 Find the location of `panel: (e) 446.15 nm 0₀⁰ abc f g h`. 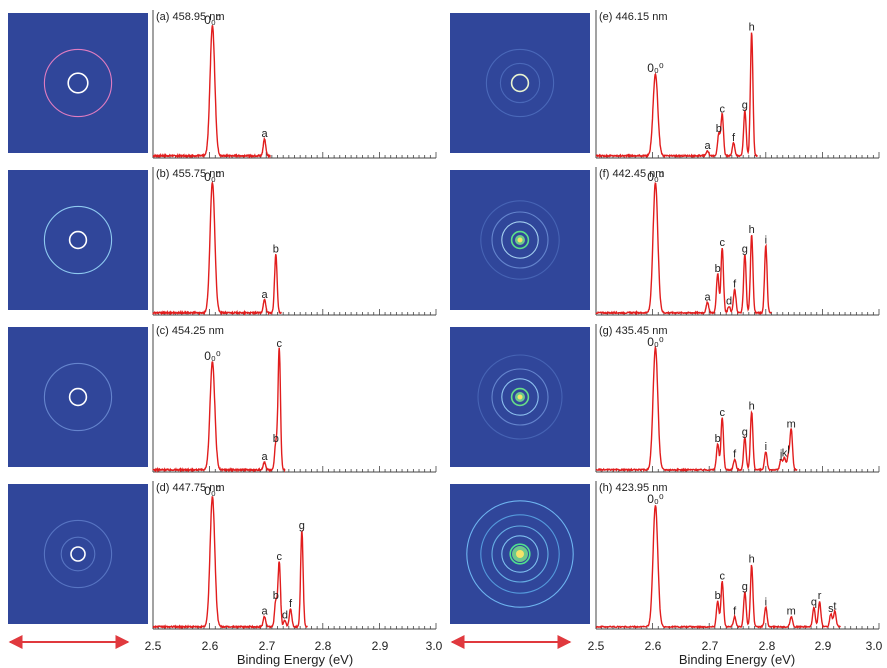

panel: (e) 446.15 nm 0₀⁰ abc f g h is located at coordinates (665, 84).